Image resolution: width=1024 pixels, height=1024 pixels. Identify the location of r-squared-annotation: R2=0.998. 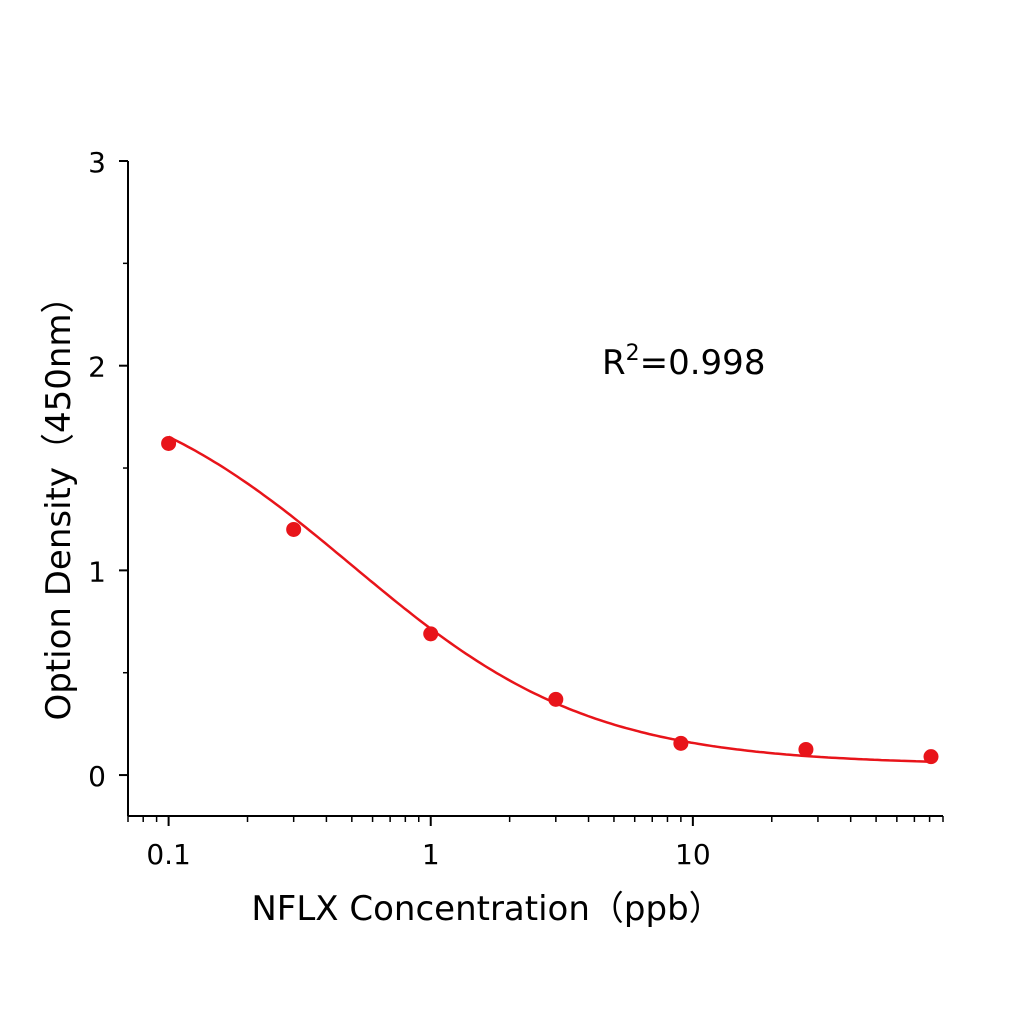
(683, 362).